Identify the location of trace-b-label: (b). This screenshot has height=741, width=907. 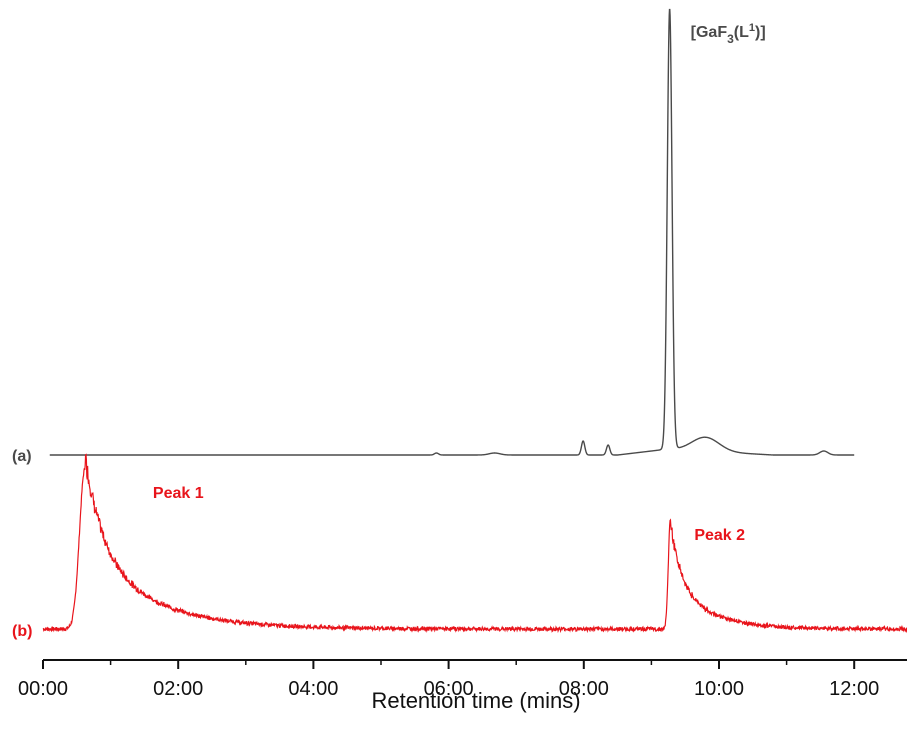
(22, 631).